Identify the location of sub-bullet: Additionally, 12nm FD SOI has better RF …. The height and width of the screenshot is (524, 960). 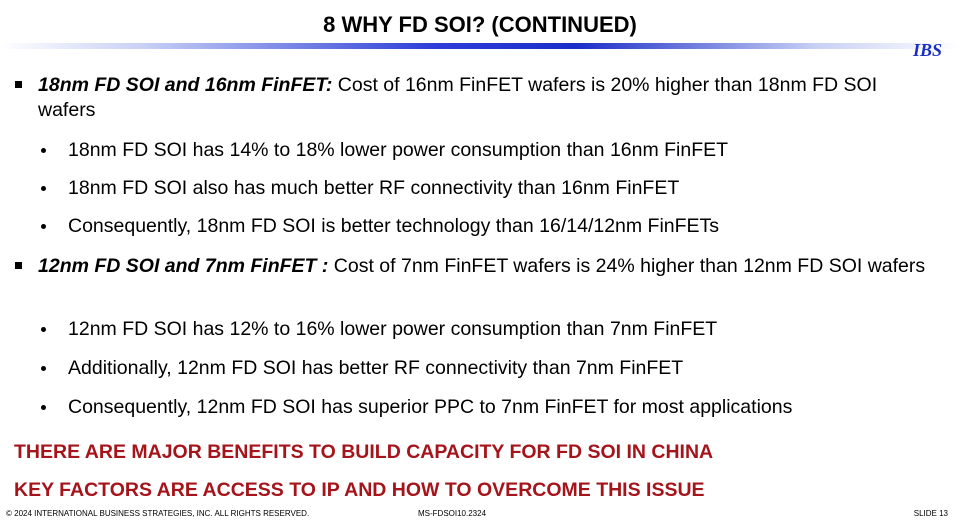
(376, 368).